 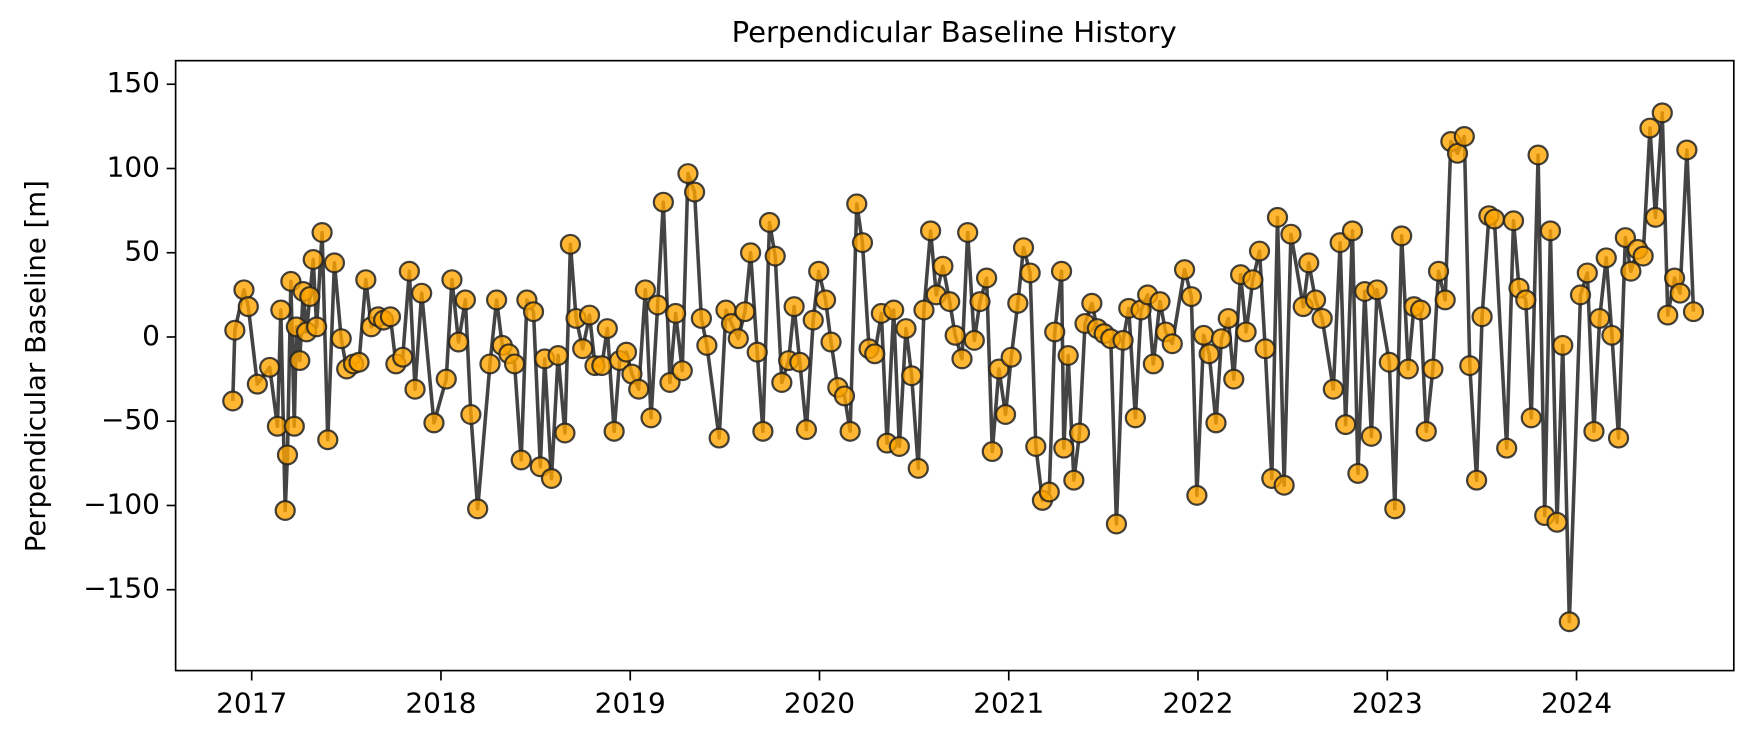 I want to click on x-tick-label: 2019, so click(x=630, y=703).